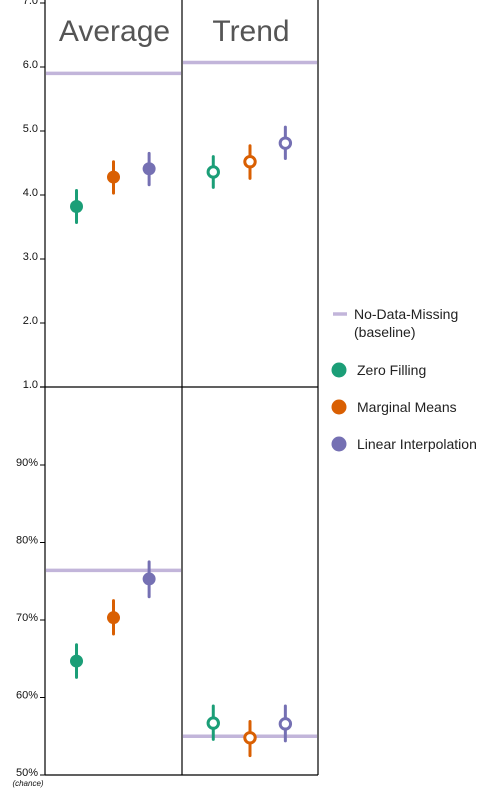 The width and height of the screenshot is (501, 799). What do you see at coordinates (27, 541) in the screenshot?
I see `y-tick-label: 80%` at bounding box center [27, 541].